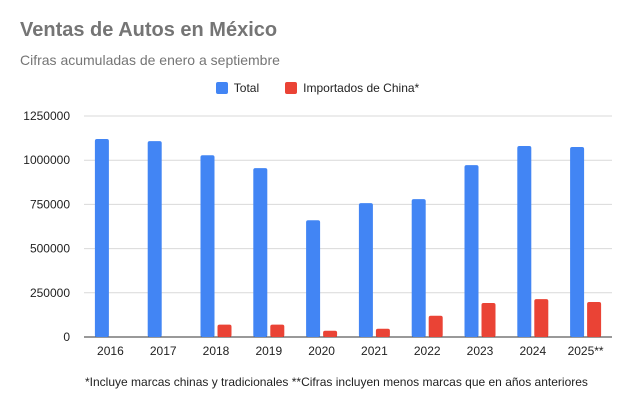 This screenshot has width=635, height=410. Describe the element at coordinates (586, 351) in the screenshot. I see `x-tick-label: 2025**` at that location.